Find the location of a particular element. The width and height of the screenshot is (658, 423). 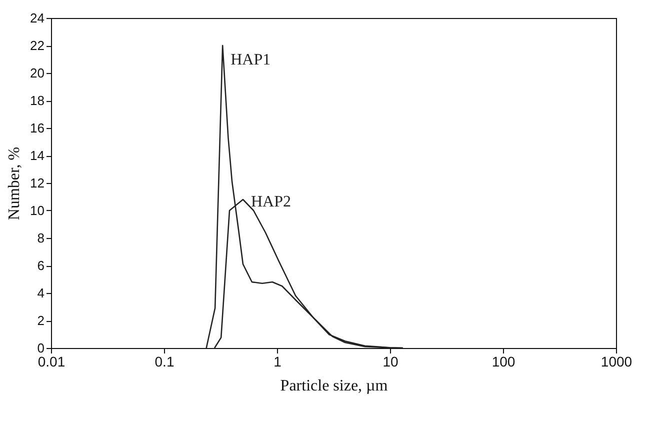

y-tick-label: 12 is located at coordinates (37, 183).